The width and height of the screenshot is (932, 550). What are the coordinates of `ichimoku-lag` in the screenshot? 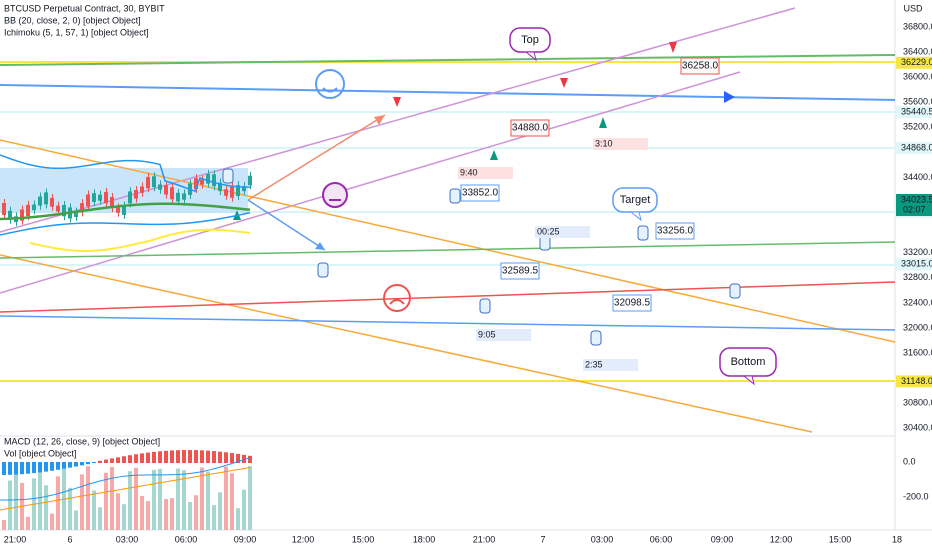 It's located at (140, 240).